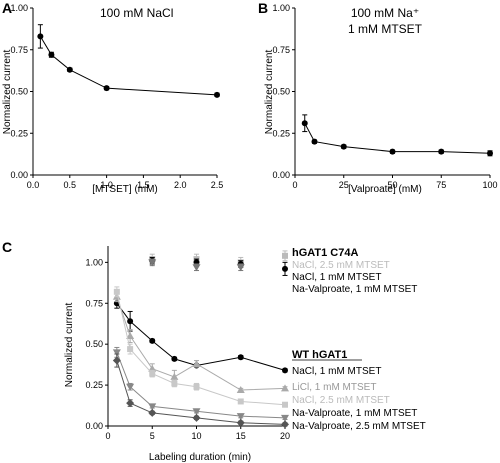  I want to click on panel-c-x-tick-label: 0, so click(107, 436).